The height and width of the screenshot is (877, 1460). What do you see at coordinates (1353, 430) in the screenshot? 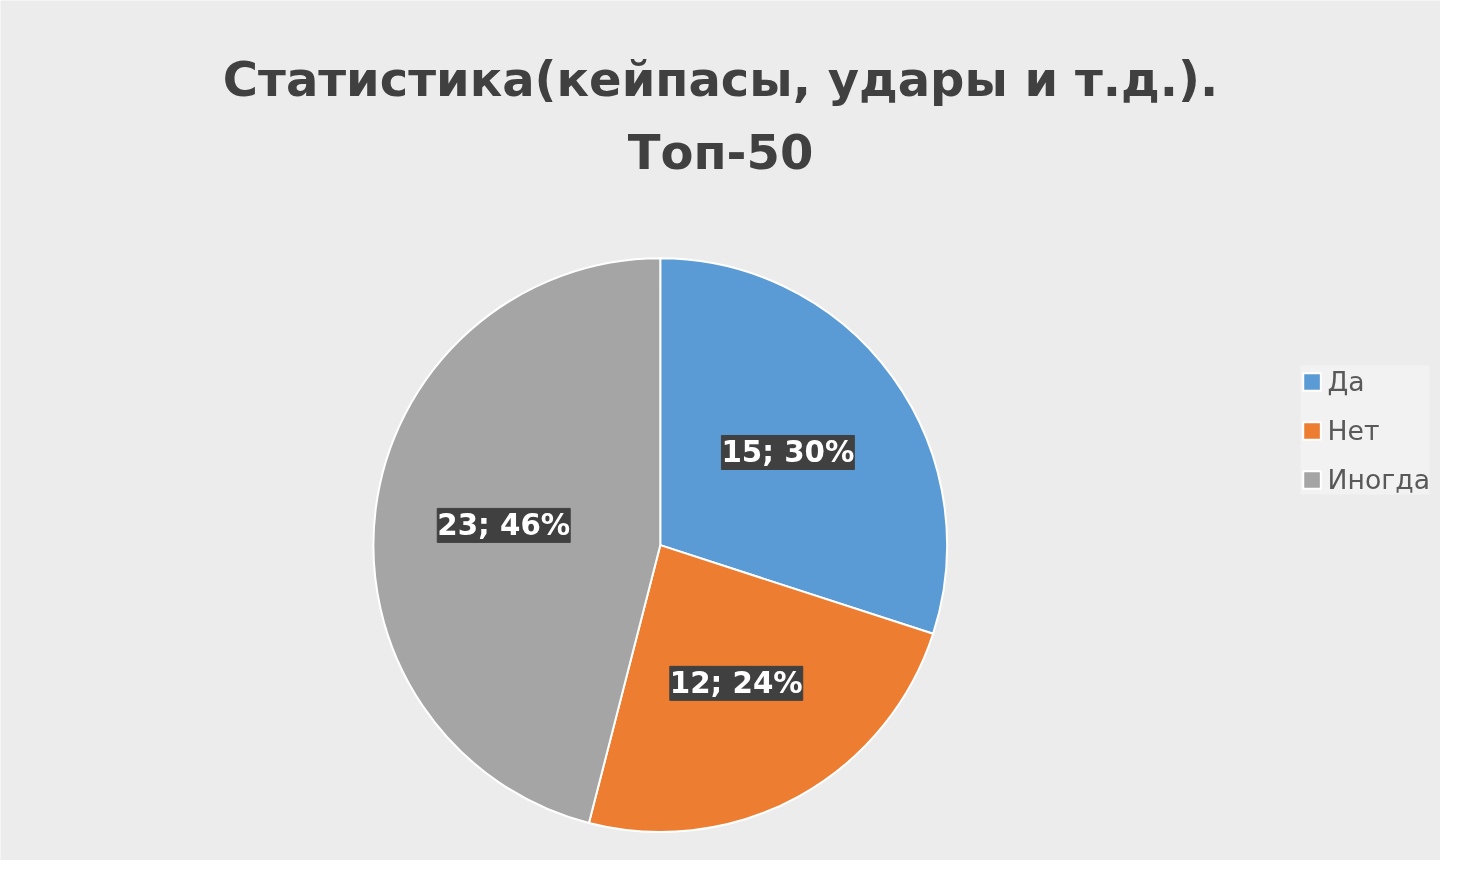
I see `legend-label: Нет` at bounding box center [1353, 430].